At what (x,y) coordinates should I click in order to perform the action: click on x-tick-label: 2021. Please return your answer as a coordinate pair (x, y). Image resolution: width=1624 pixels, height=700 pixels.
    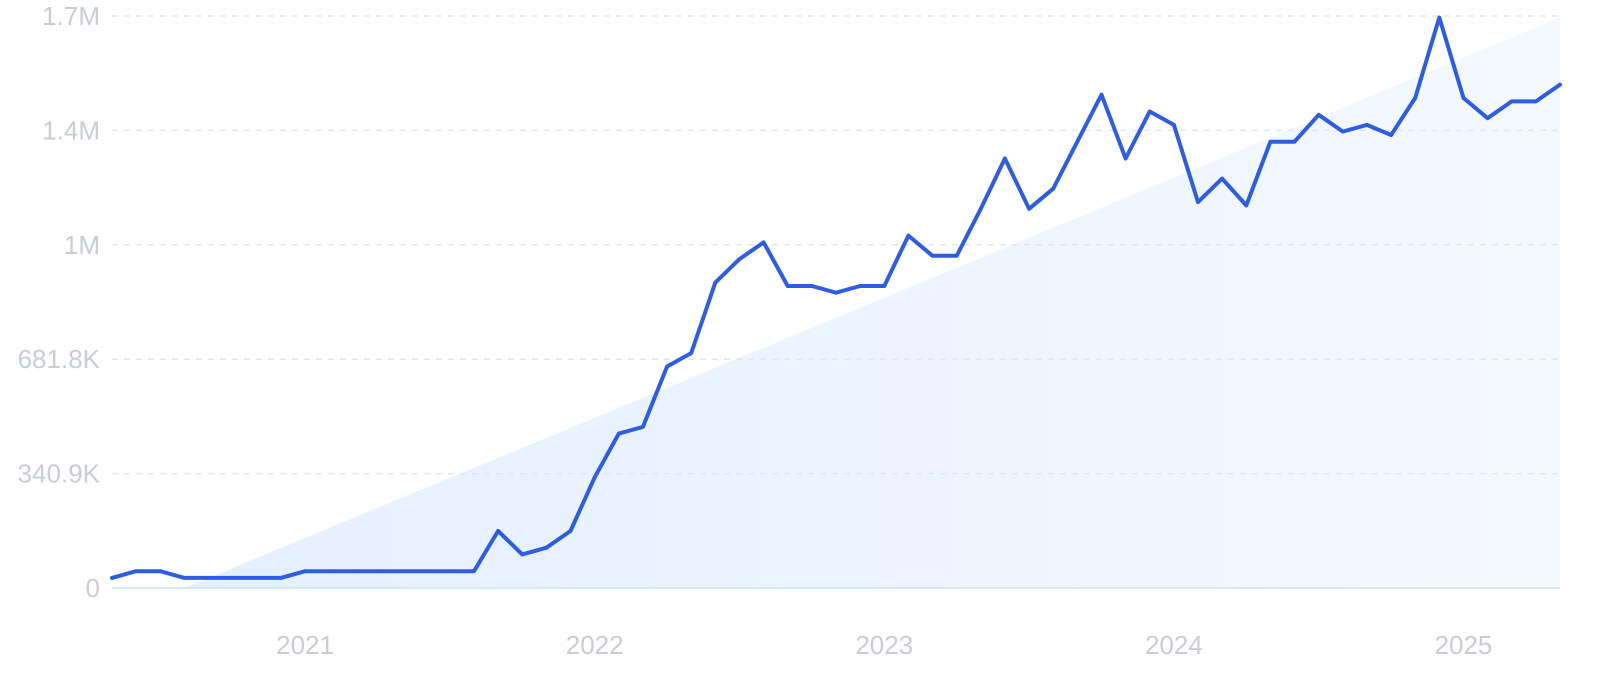
    Looking at the image, I should click on (305, 645).